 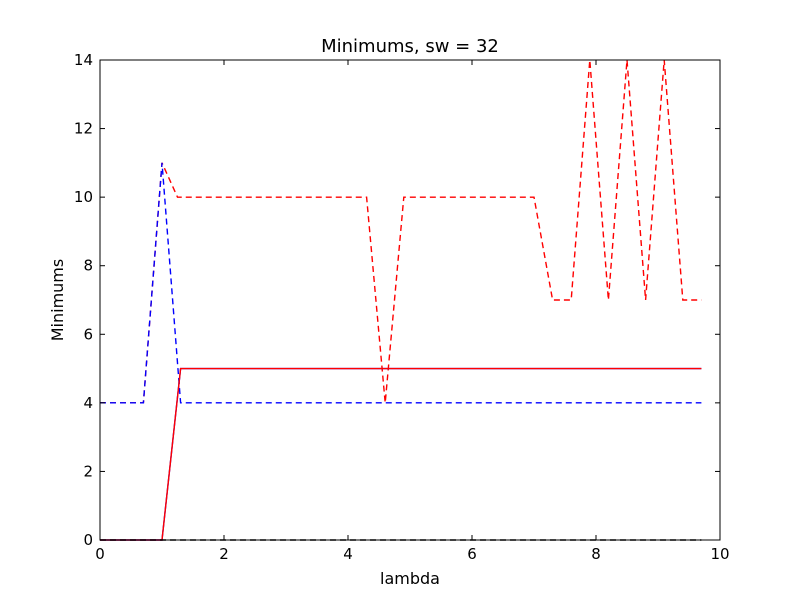 What do you see at coordinates (88, 540) in the screenshot?
I see `y-tick-label: 0` at bounding box center [88, 540].